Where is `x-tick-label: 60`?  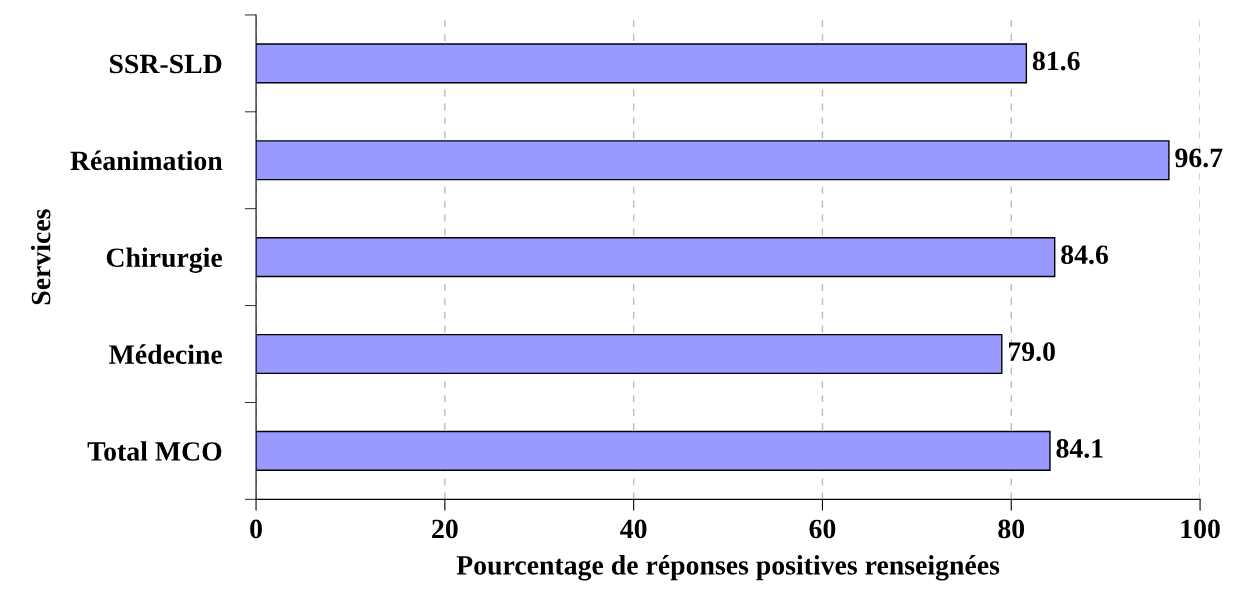
x-tick-label: 60 is located at coordinates (822, 529).